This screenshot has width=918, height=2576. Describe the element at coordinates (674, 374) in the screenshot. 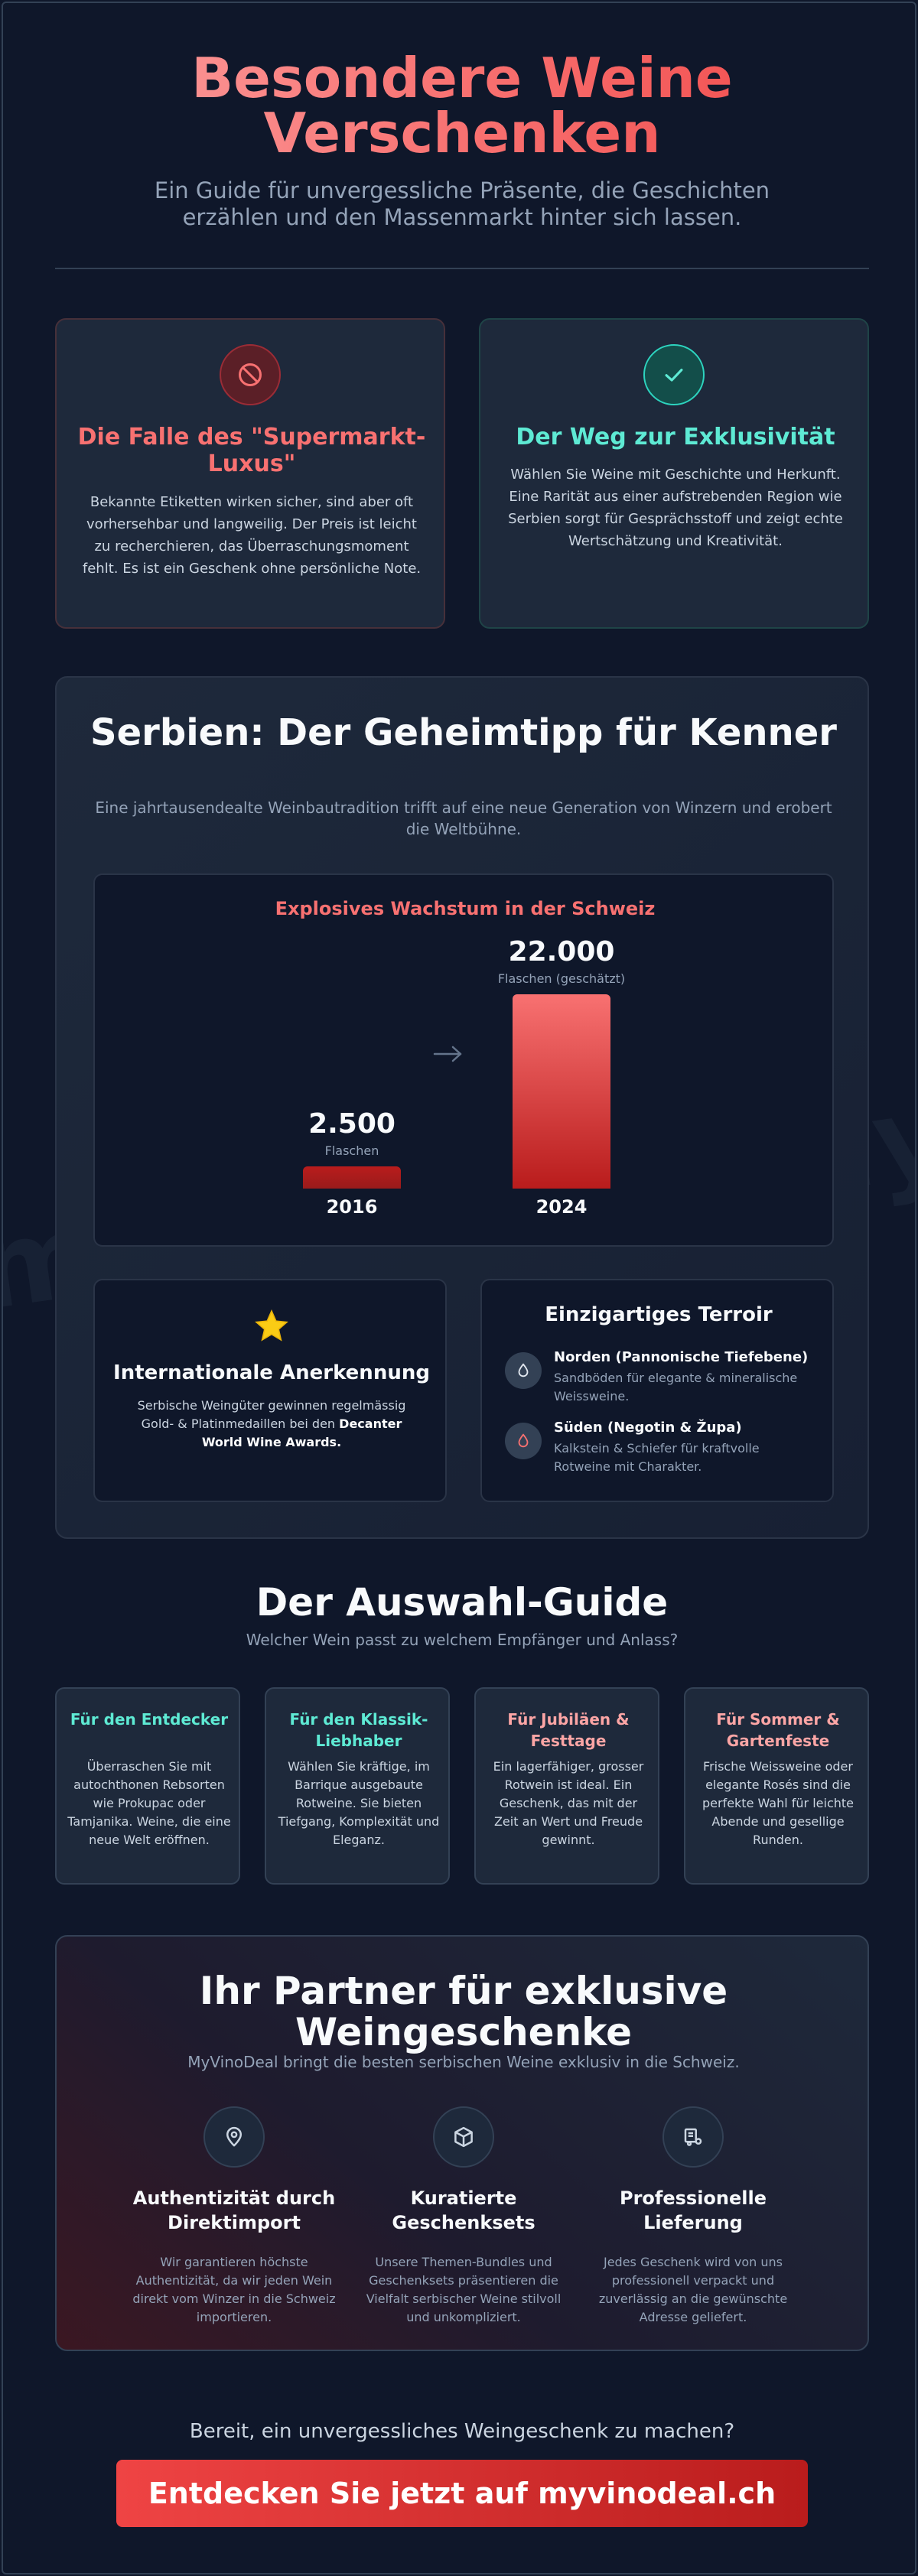

I see `check-icon` at that location.